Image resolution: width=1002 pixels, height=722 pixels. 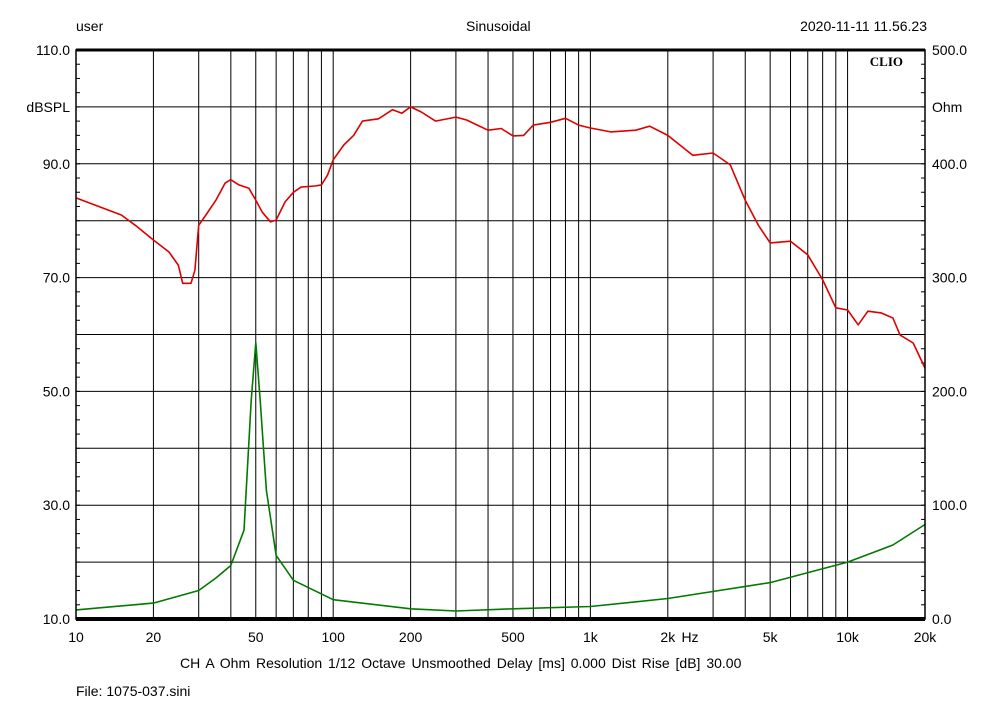 I want to click on x-tick-label: 20k, so click(x=926, y=637).